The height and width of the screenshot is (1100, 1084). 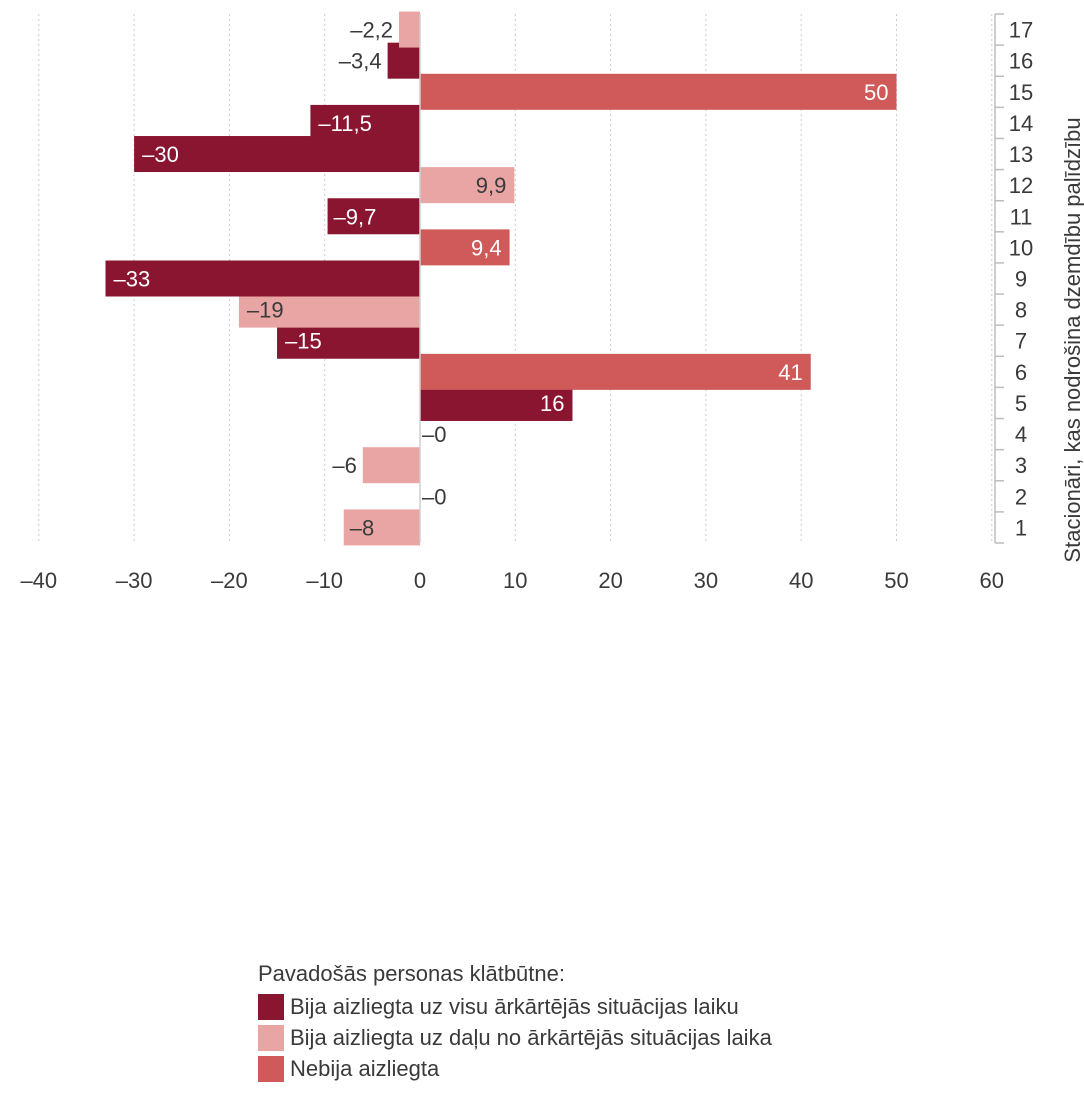 I want to click on x-tick-label: –20, so click(x=229, y=580).